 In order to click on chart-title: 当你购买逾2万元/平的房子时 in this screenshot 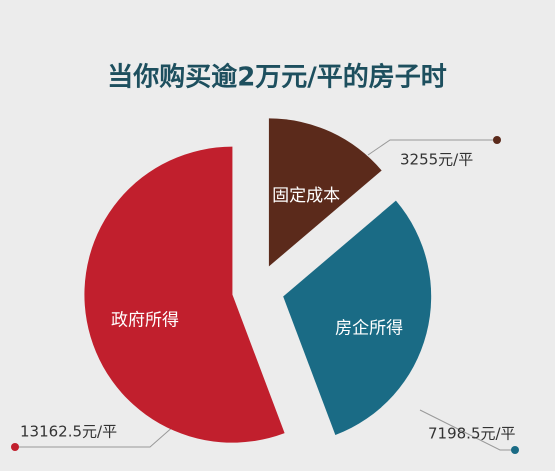, I will do `click(277, 77)`.